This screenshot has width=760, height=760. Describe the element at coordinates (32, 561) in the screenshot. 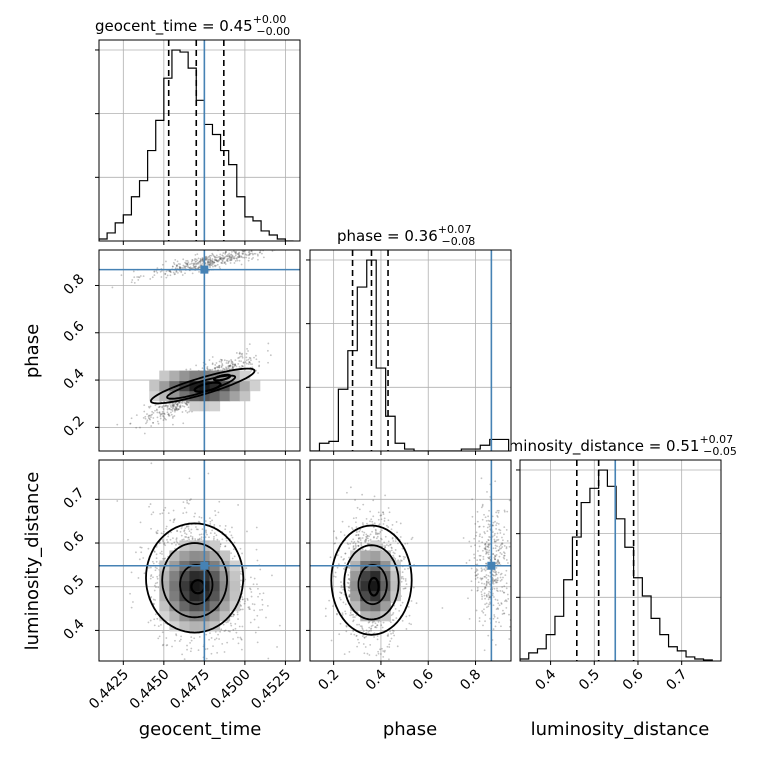

I see `ylabel-luminosity-distance: luminosity_distance` at that location.